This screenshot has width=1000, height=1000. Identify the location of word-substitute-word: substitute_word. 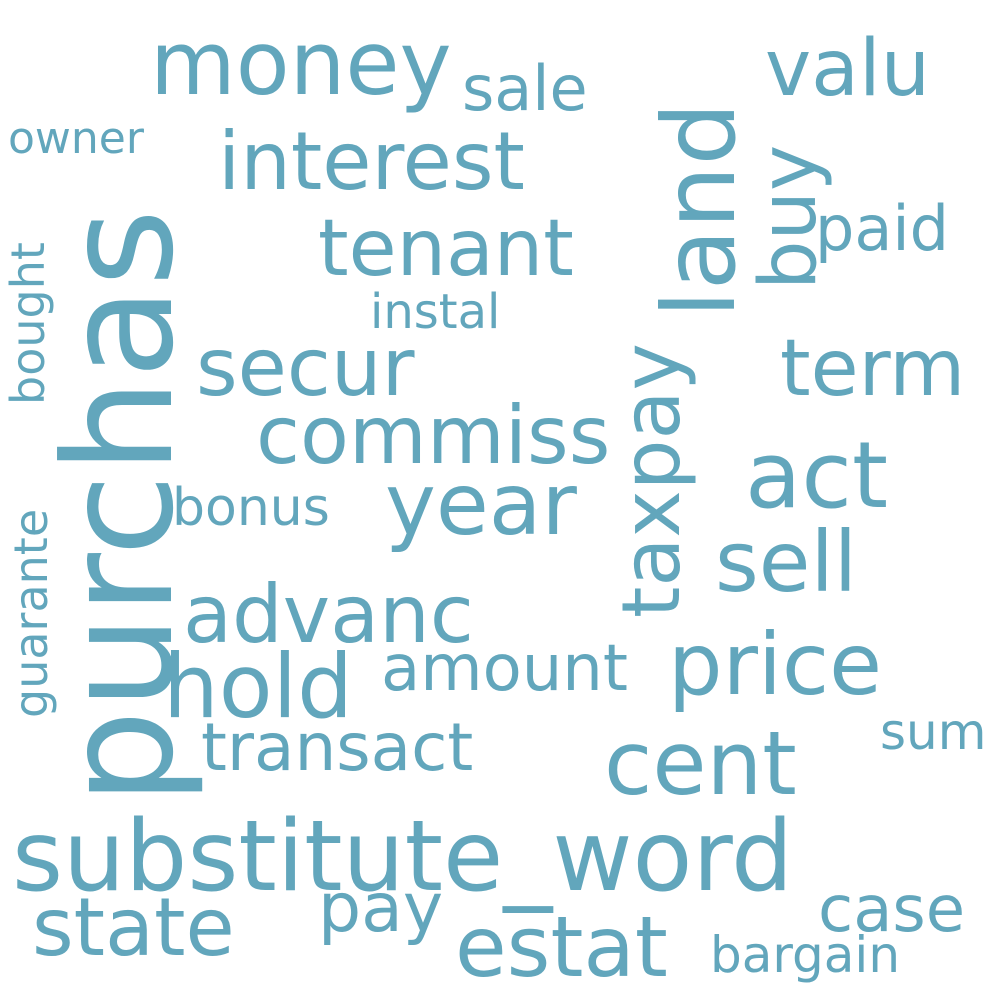
(403, 857).